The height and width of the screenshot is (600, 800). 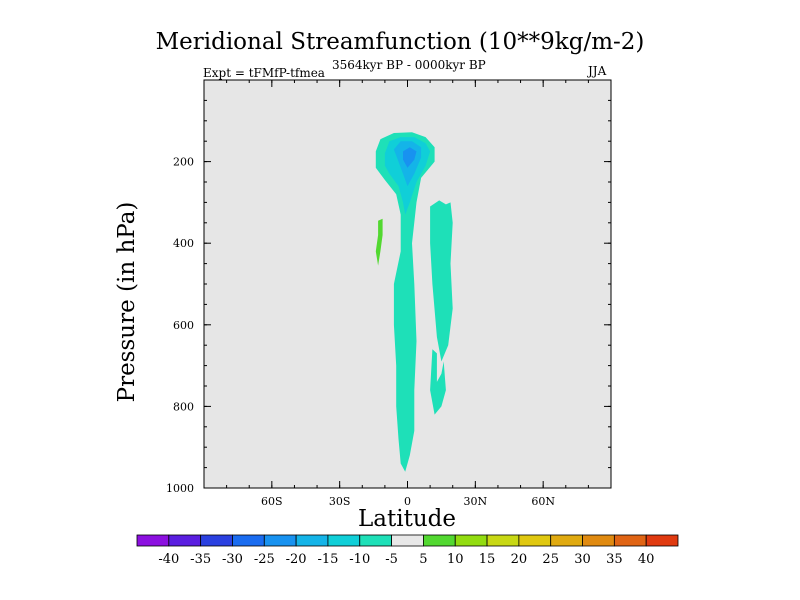 I want to click on colorbar-label: 35, so click(x=614, y=559).